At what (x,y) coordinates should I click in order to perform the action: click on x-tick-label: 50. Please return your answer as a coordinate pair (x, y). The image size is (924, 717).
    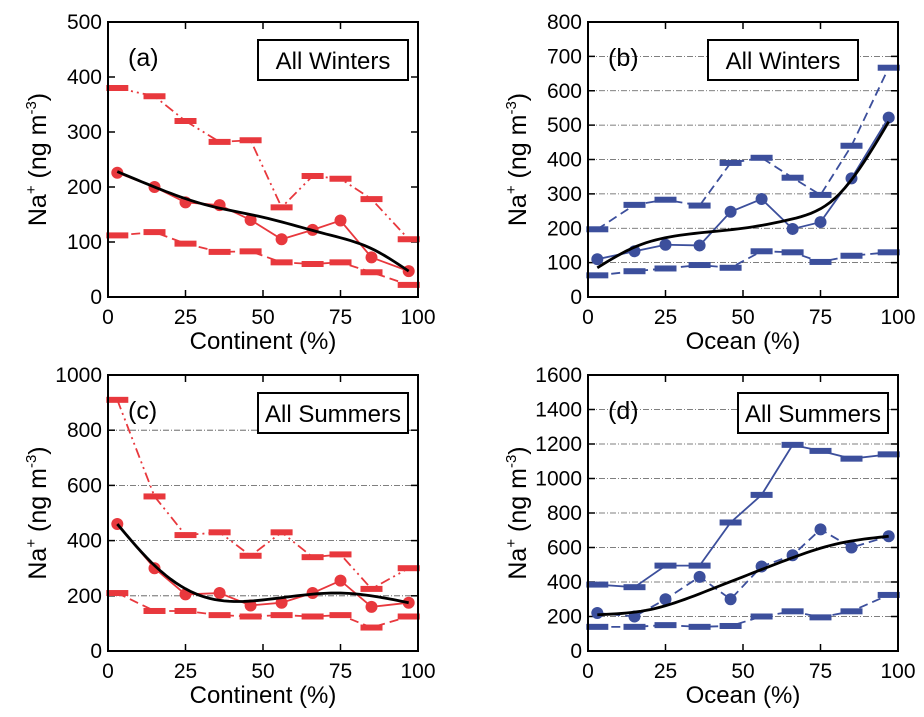
    Looking at the image, I should click on (742, 317).